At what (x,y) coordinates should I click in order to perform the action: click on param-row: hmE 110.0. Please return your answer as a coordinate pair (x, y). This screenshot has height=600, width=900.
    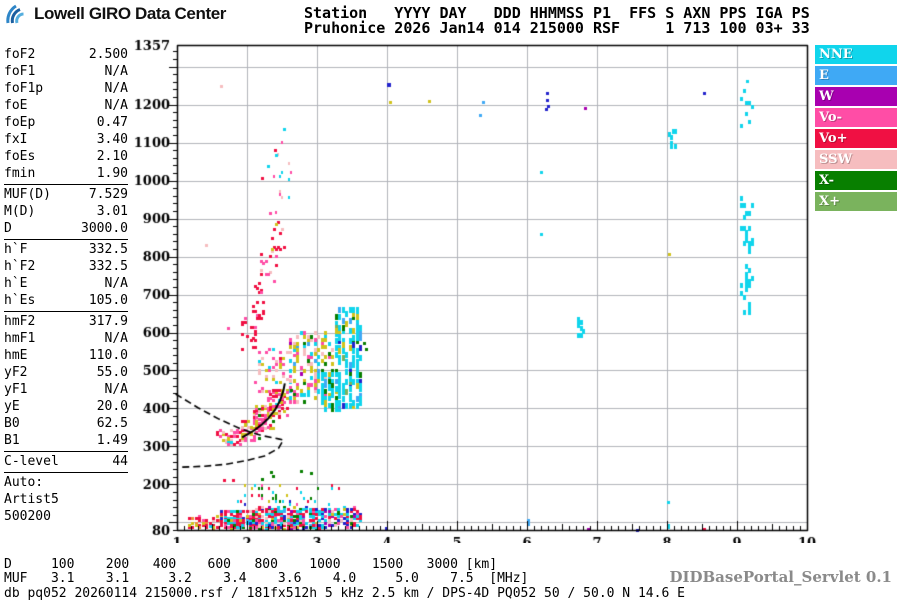
    Looking at the image, I should click on (66, 355).